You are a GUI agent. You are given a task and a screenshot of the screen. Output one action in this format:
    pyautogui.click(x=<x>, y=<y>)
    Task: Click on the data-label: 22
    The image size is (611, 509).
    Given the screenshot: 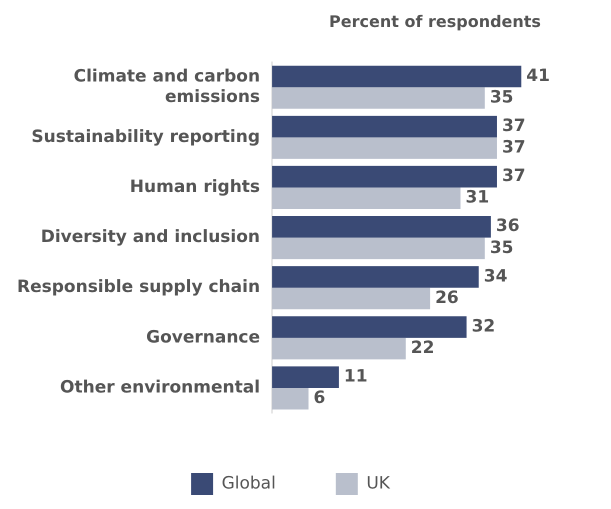 What is the action you would take?
    pyautogui.click(x=422, y=348)
    